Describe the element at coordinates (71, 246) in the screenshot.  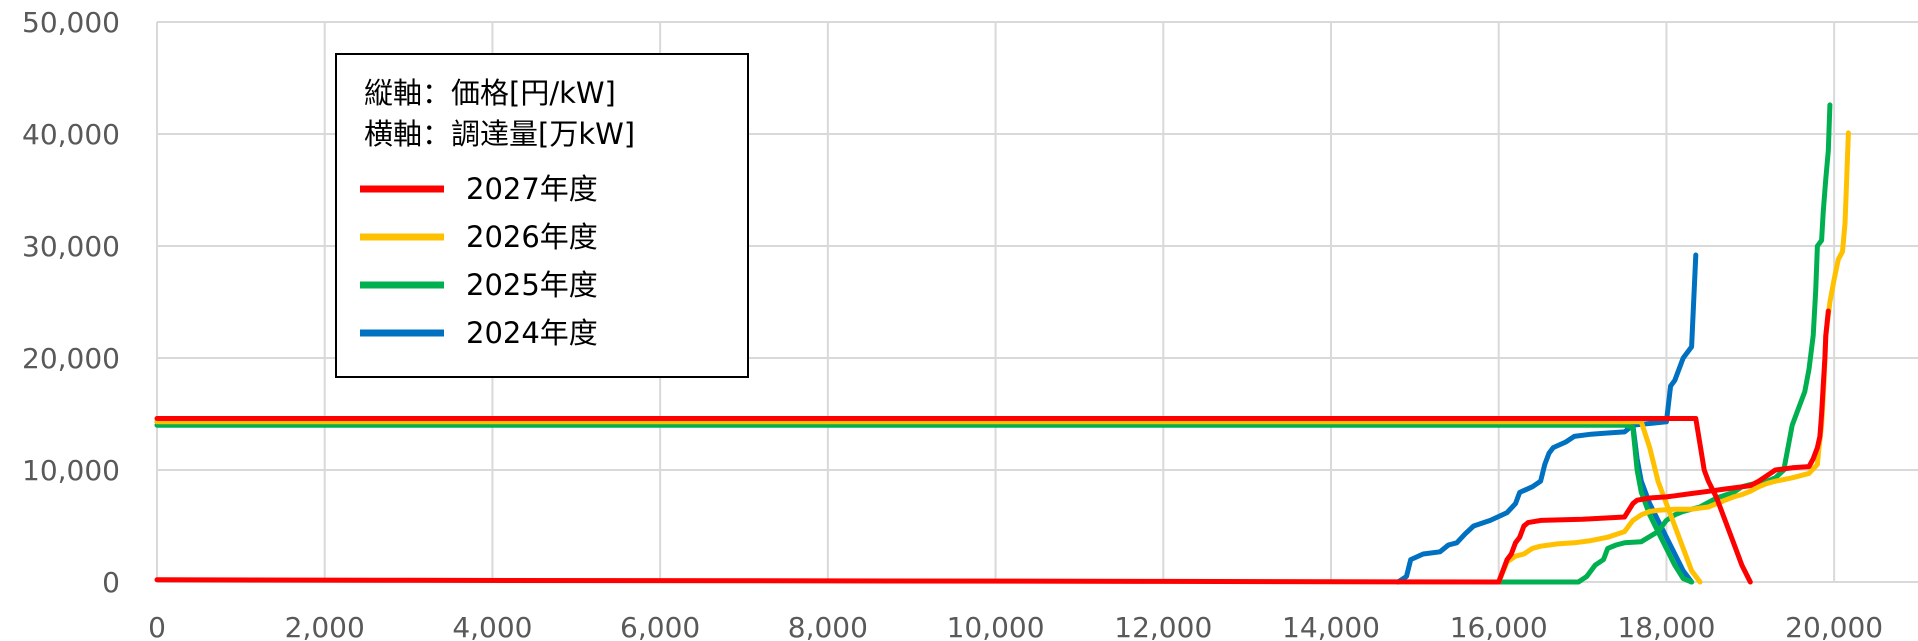
I see `y-tick-label: 30,000` at that location.